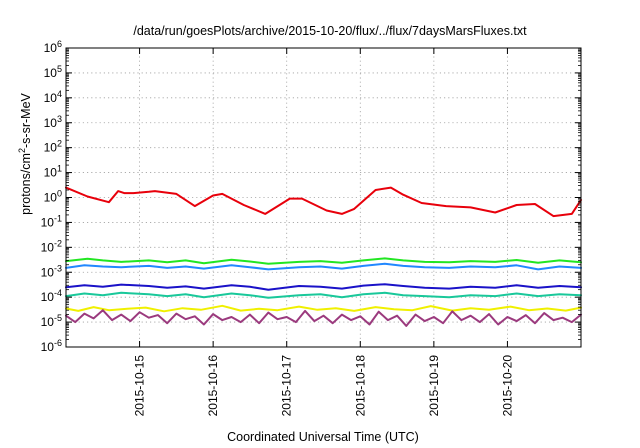  Describe the element at coordinates (507, 386) in the screenshot. I see `x-tick-label: 2015-10-20` at that location.